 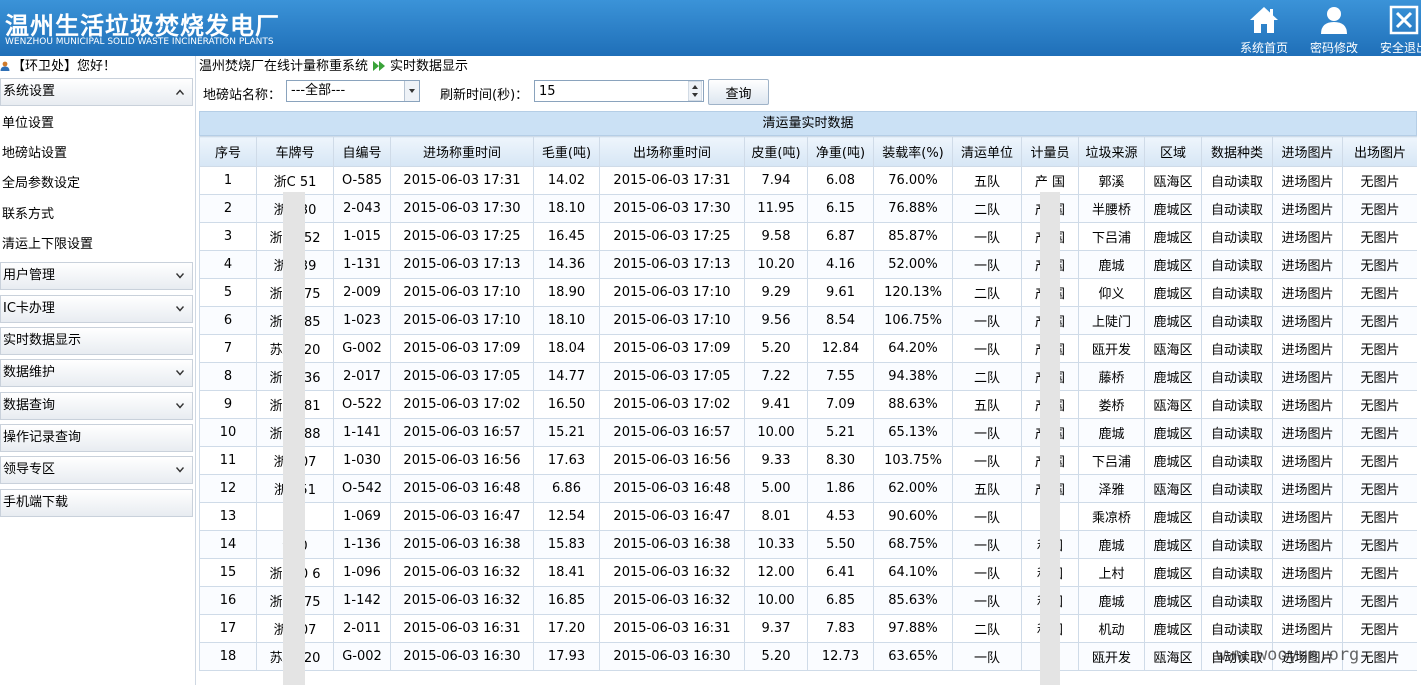 What do you see at coordinates (913, 264) in the screenshot?
I see `table-cell: 52.00%` at bounding box center [913, 264].